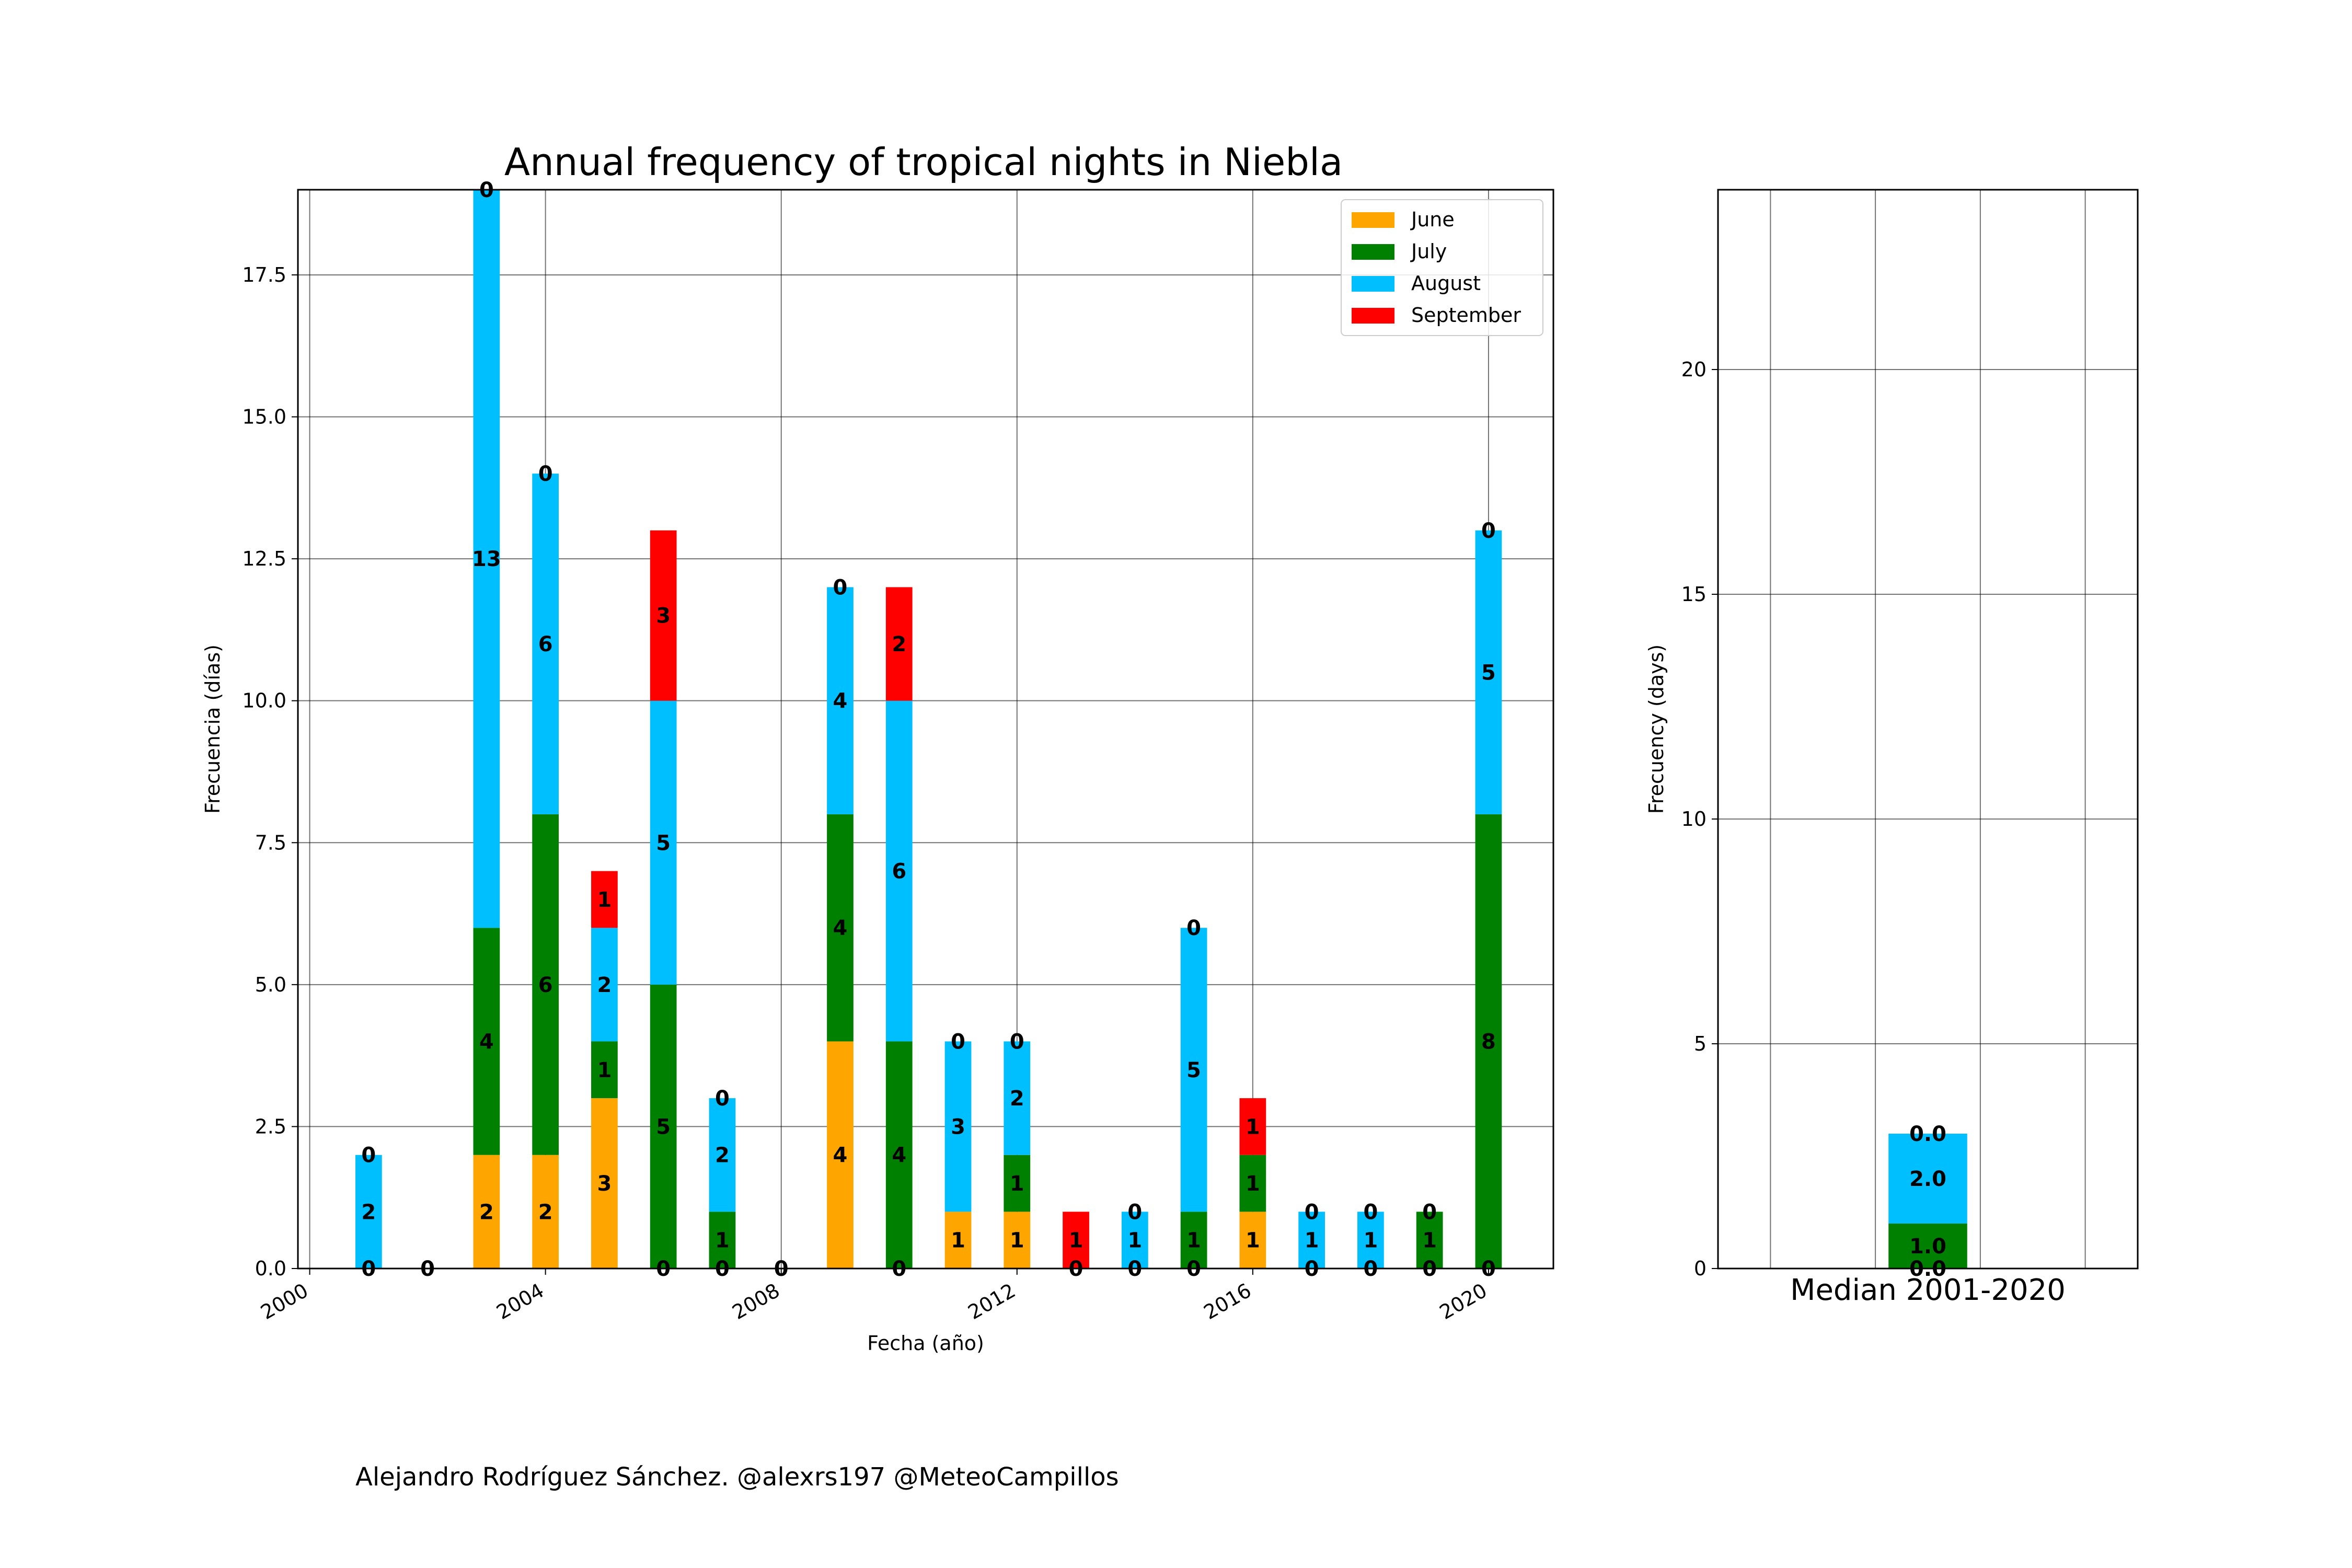 The height and width of the screenshot is (1568, 2352). What do you see at coordinates (1694, 819) in the screenshot?
I see `y-tick-label: 10` at bounding box center [1694, 819].